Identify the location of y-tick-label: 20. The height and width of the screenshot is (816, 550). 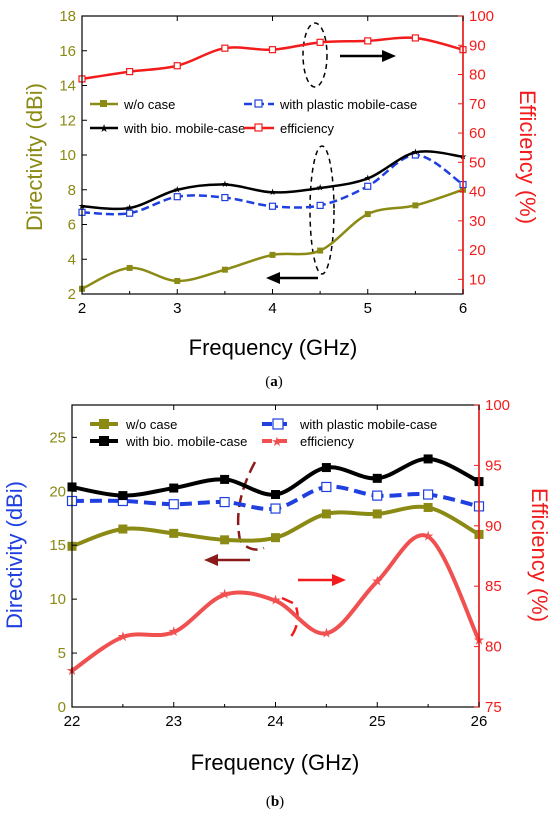
(57, 491).